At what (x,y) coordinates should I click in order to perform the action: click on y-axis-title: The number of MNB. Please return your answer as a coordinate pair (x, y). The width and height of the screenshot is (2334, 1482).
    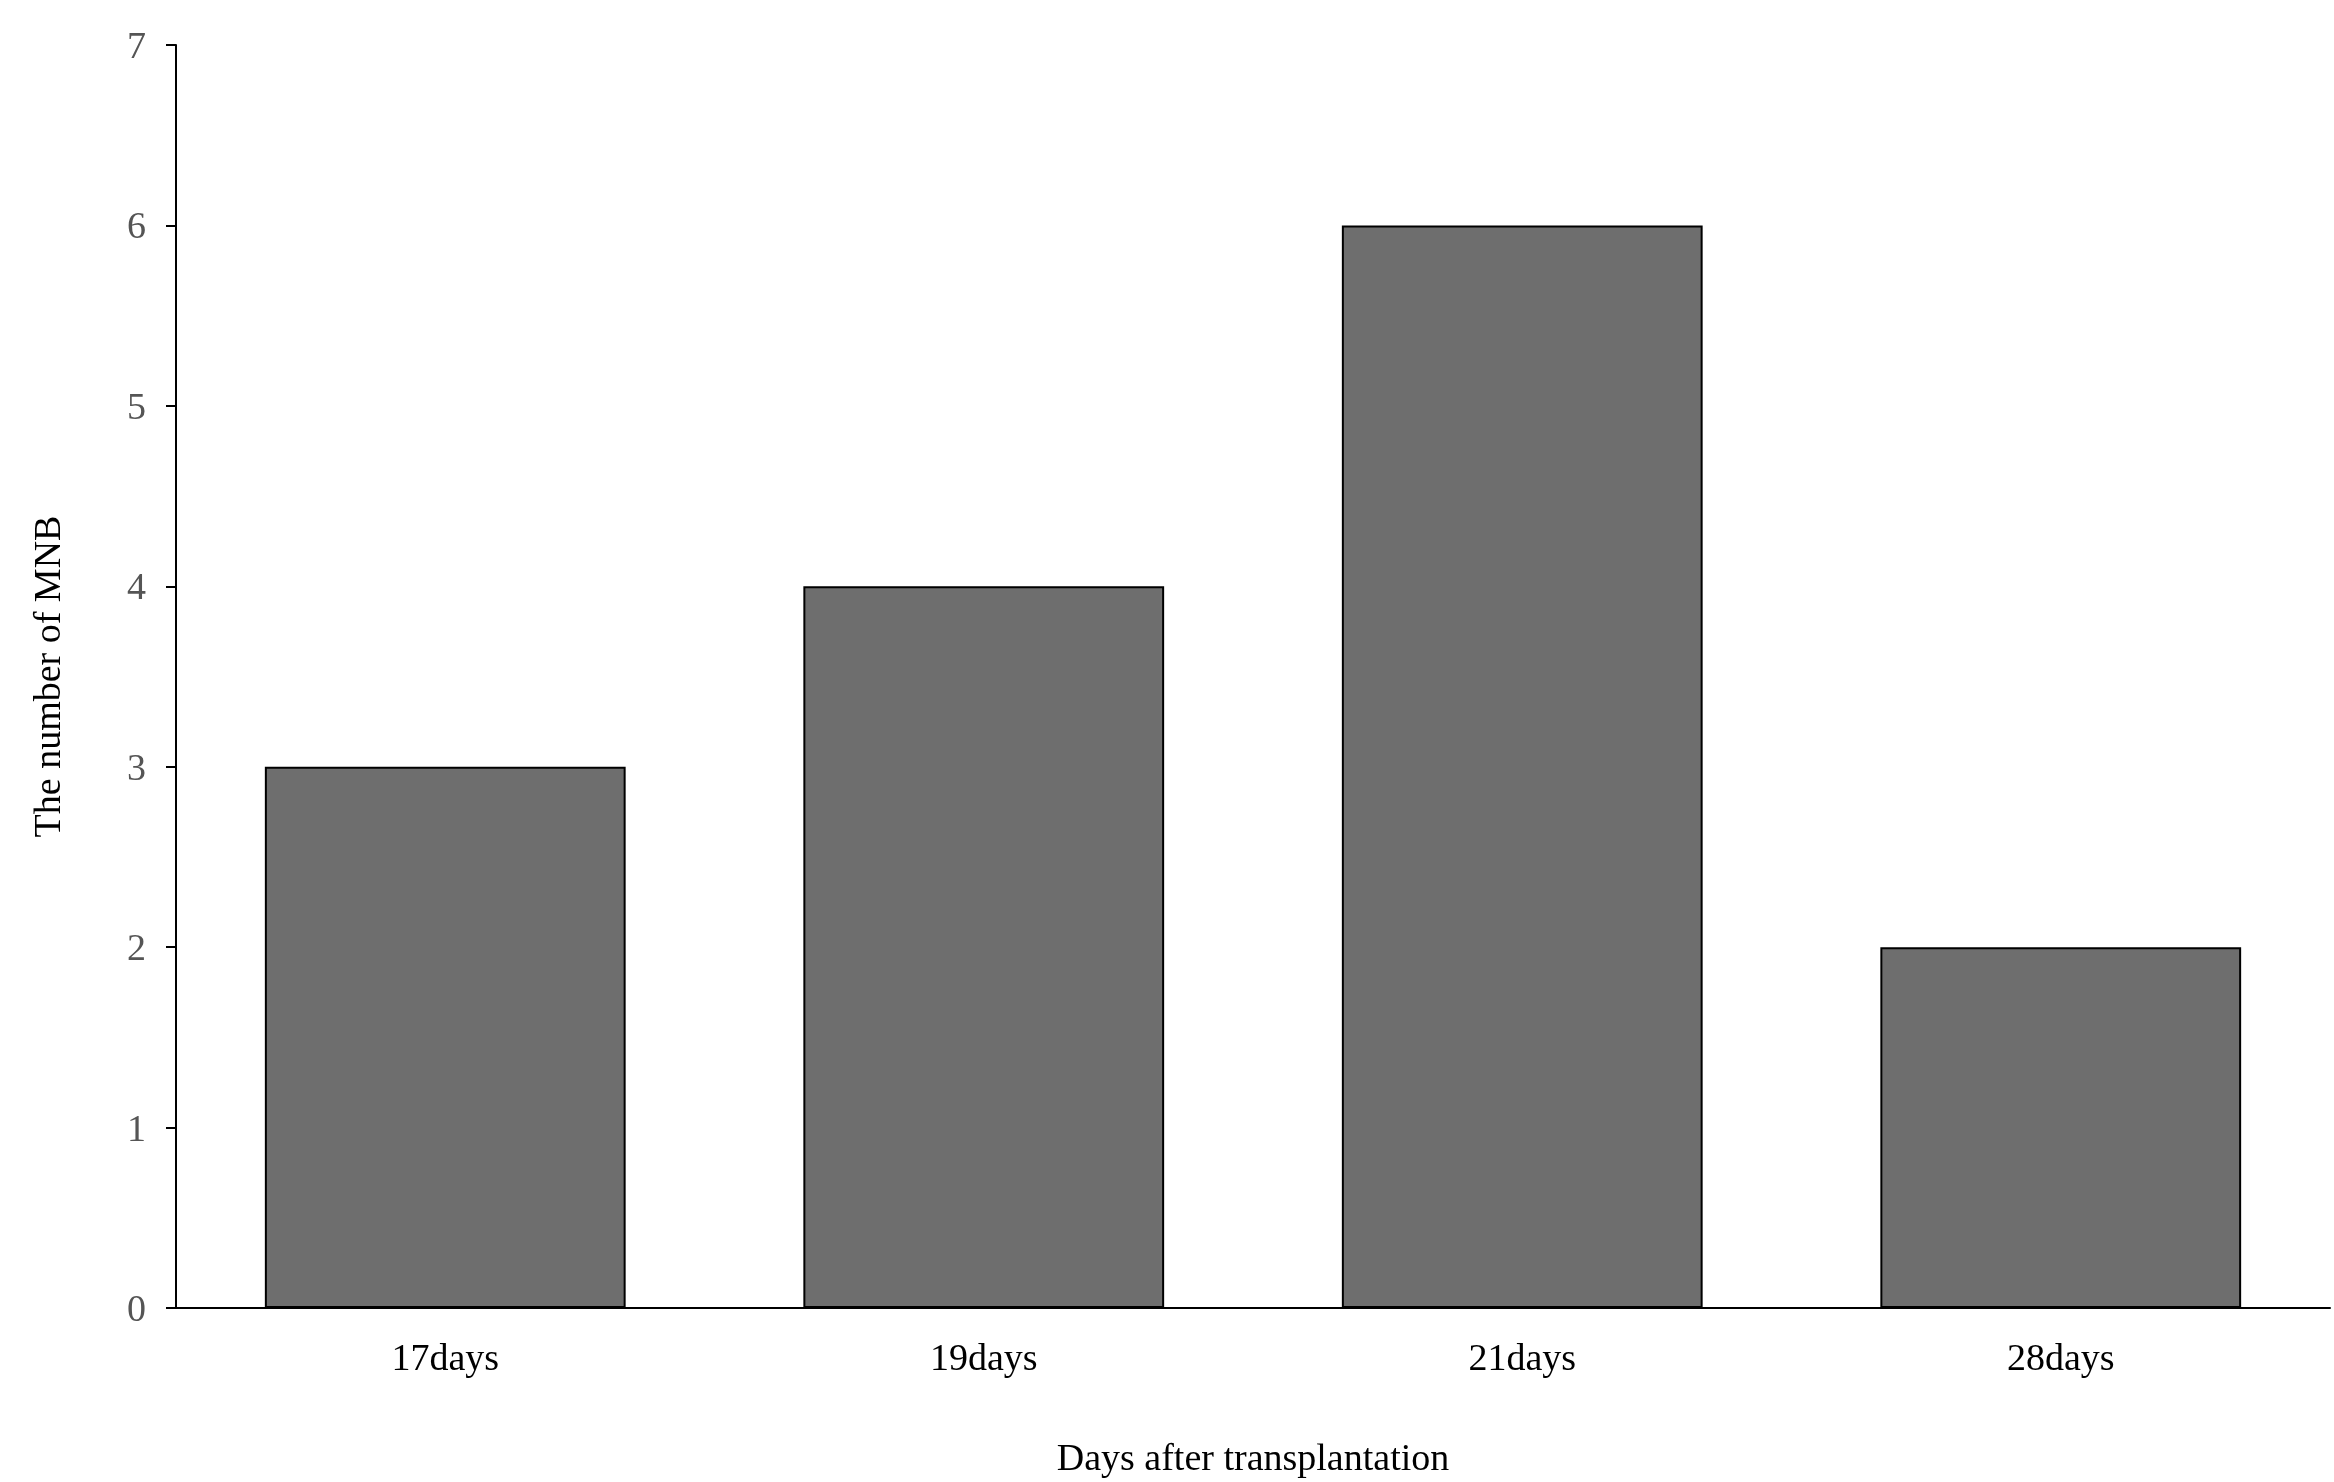
    Looking at the image, I should click on (47, 676).